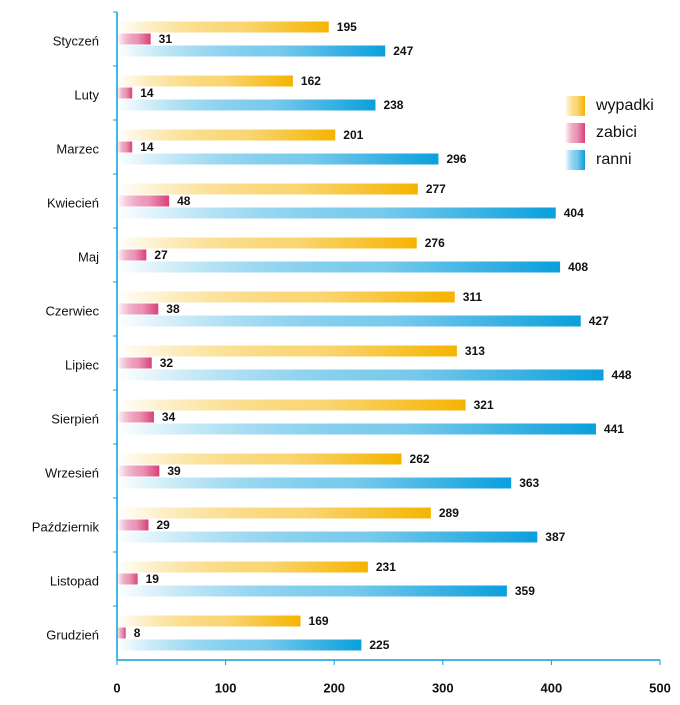  I want to click on data-label: 313, so click(475, 351).